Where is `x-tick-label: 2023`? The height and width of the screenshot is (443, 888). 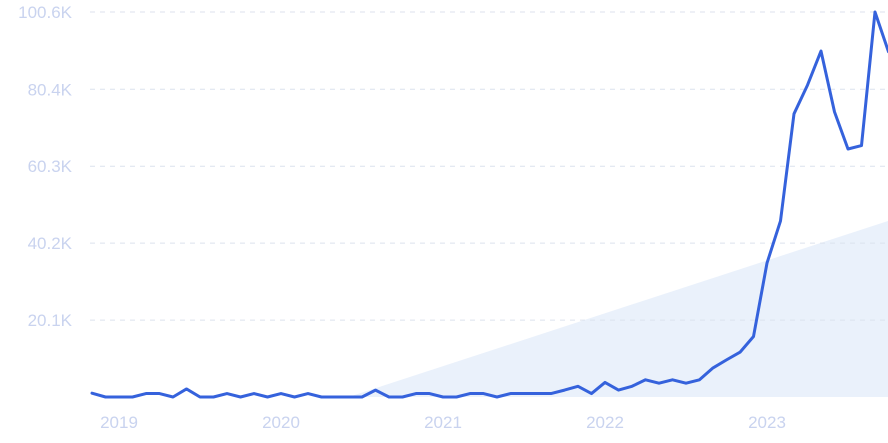 x-tick-label: 2023 is located at coordinates (767, 422).